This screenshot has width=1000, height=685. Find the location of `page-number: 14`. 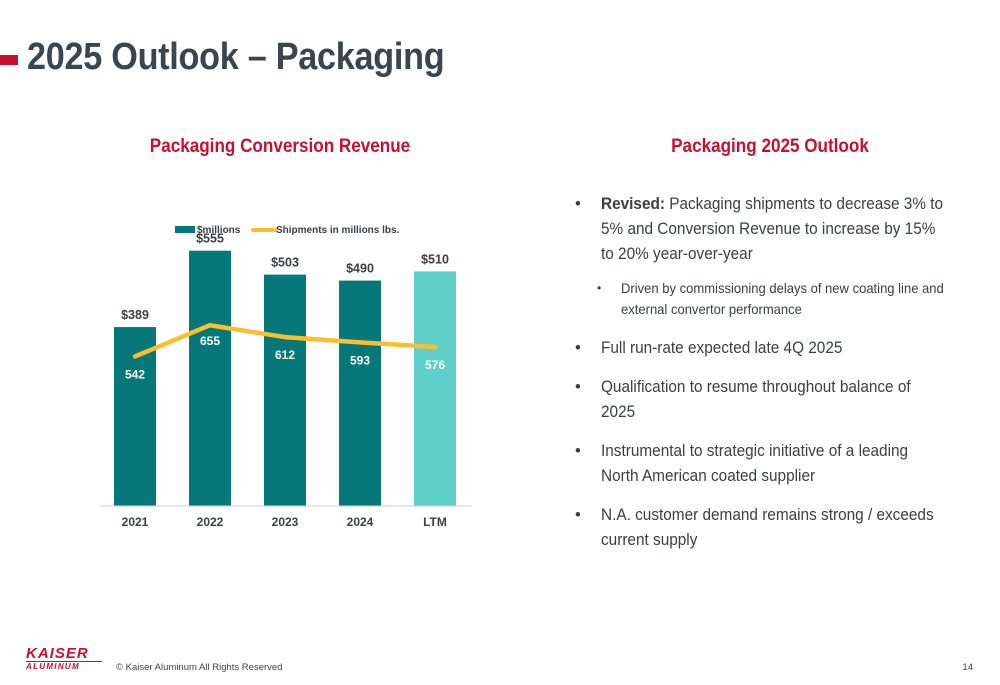

page-number: 14 is located at coordinates (967, 667).